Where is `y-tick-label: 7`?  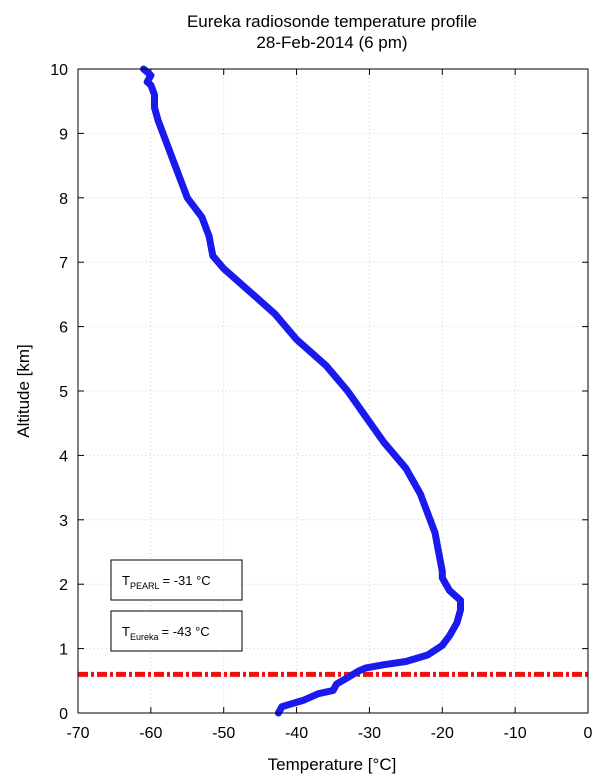
y-tick-label: 7 is located at coordinates (63, 263).